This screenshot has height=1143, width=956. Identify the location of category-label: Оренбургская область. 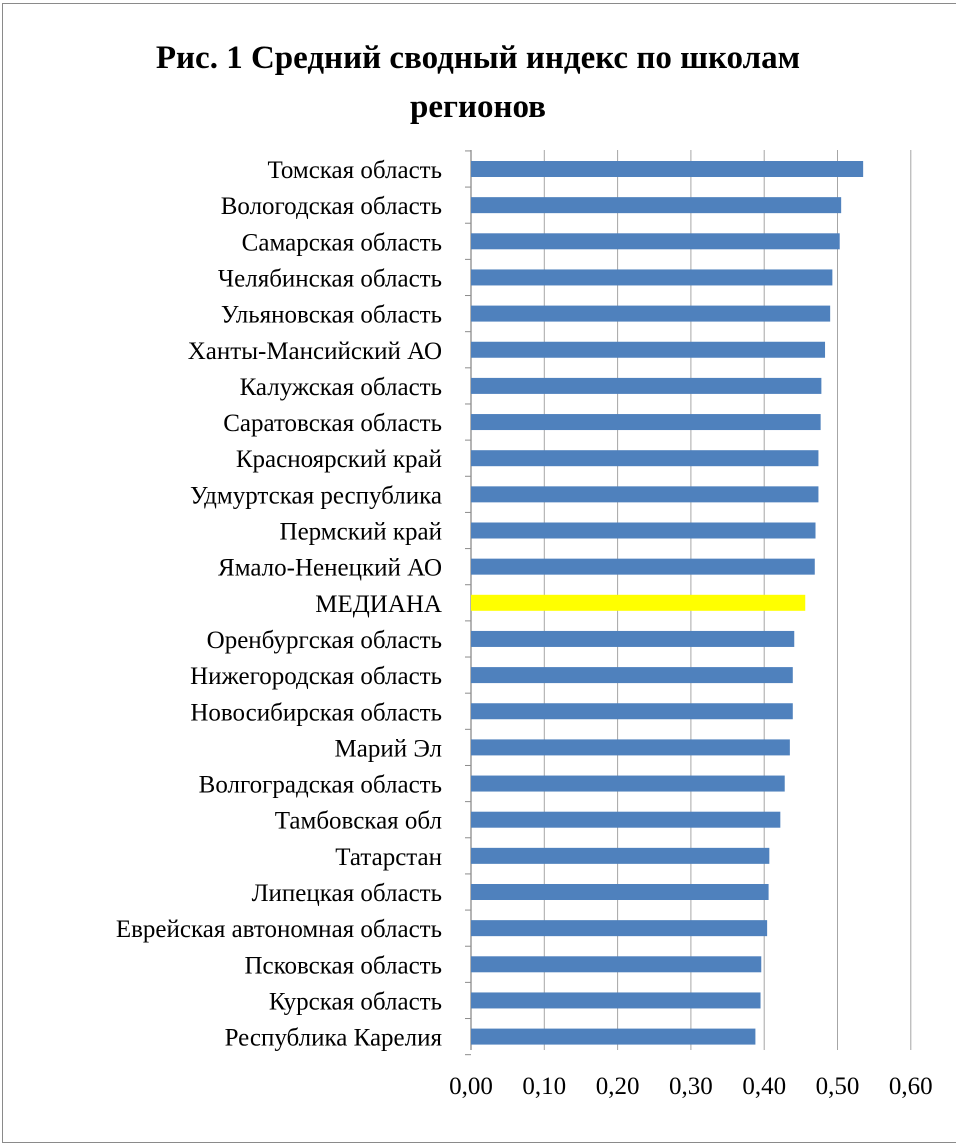
(324, 640).